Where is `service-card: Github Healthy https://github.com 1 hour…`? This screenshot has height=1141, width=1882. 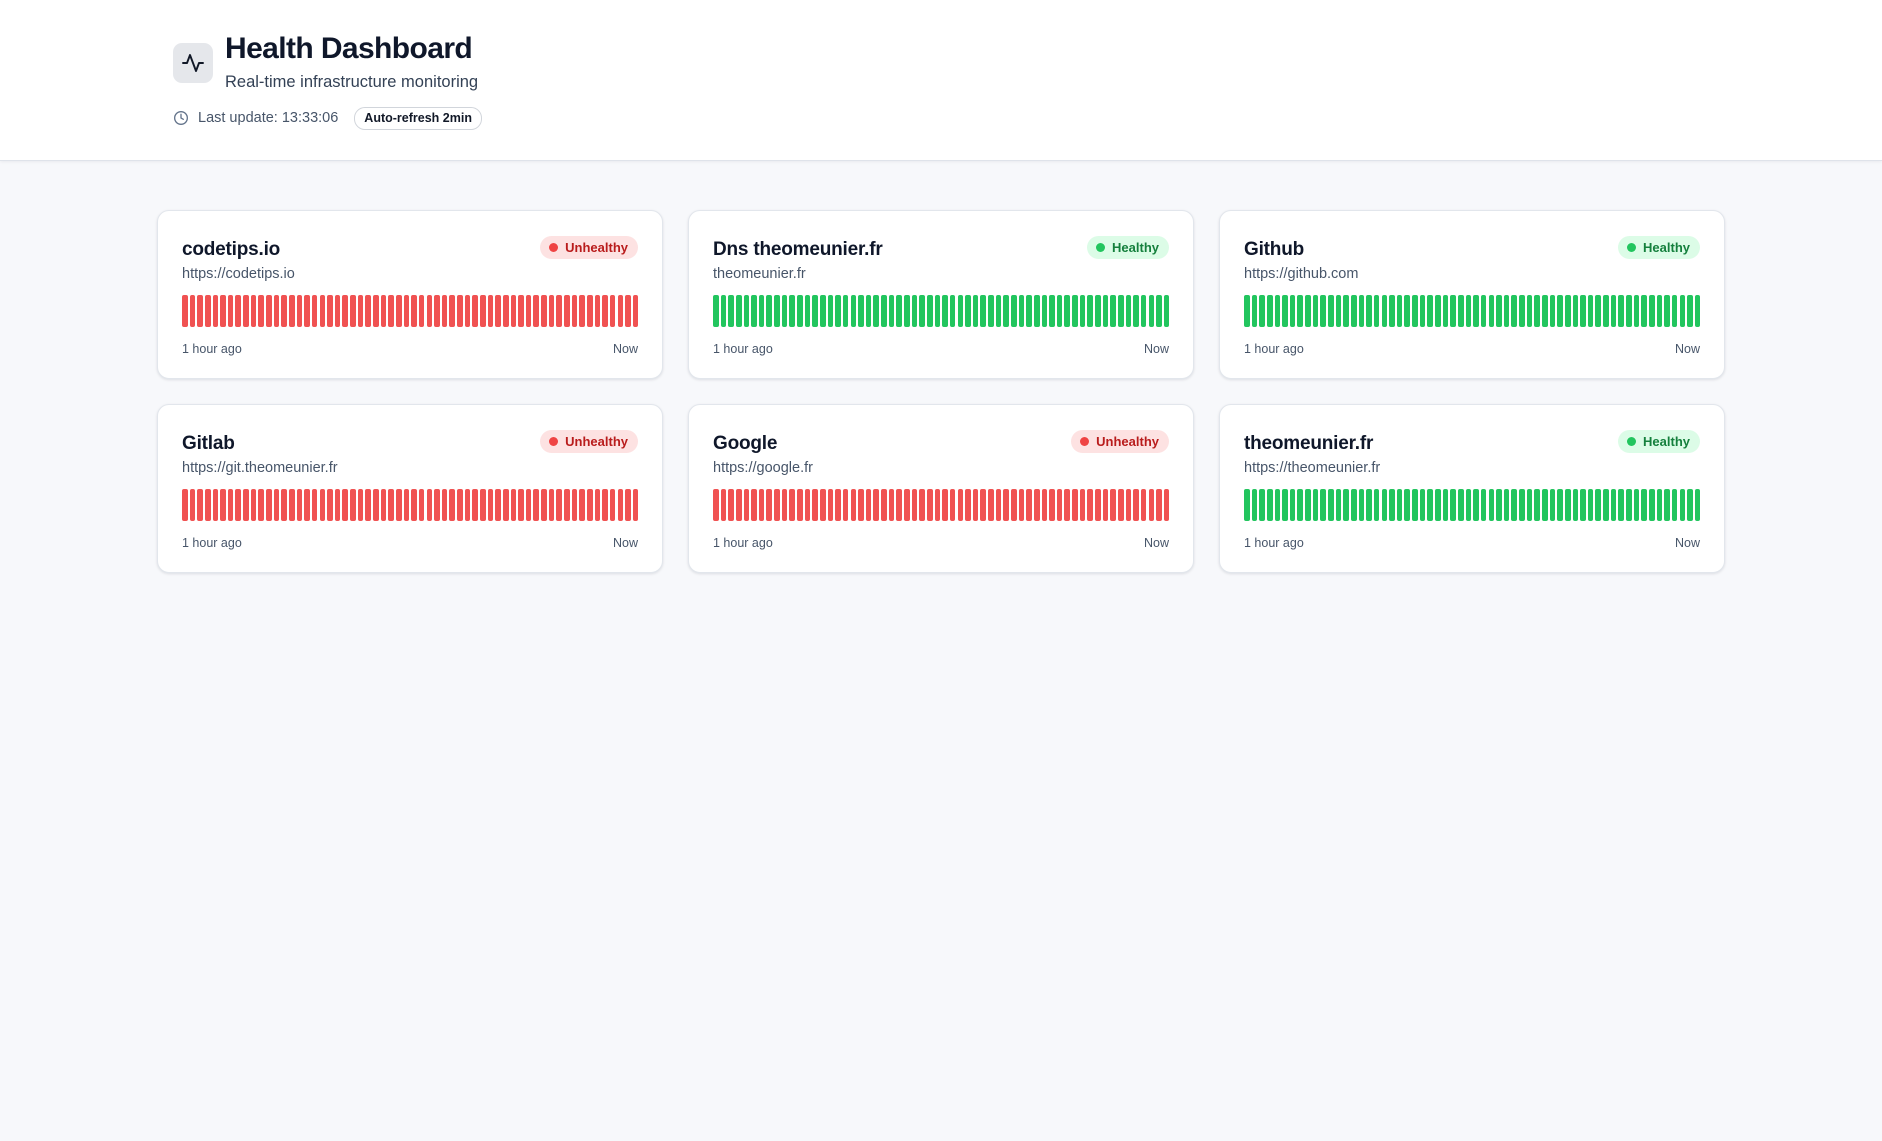
service-card: Github Healthy https://github.com 1 hour… is located at coordinates (1472, 294).